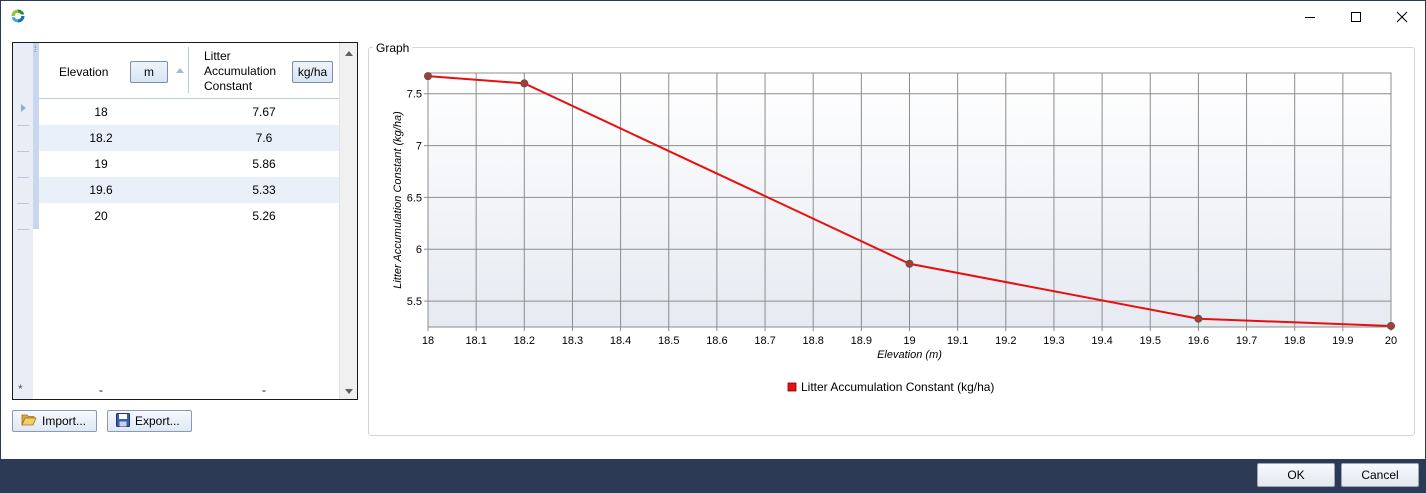  What do you see at coordinates (909, 355) in the screenshot?
I see `x-axis-title: Elevation (m)` at bounding box center [909, 355].